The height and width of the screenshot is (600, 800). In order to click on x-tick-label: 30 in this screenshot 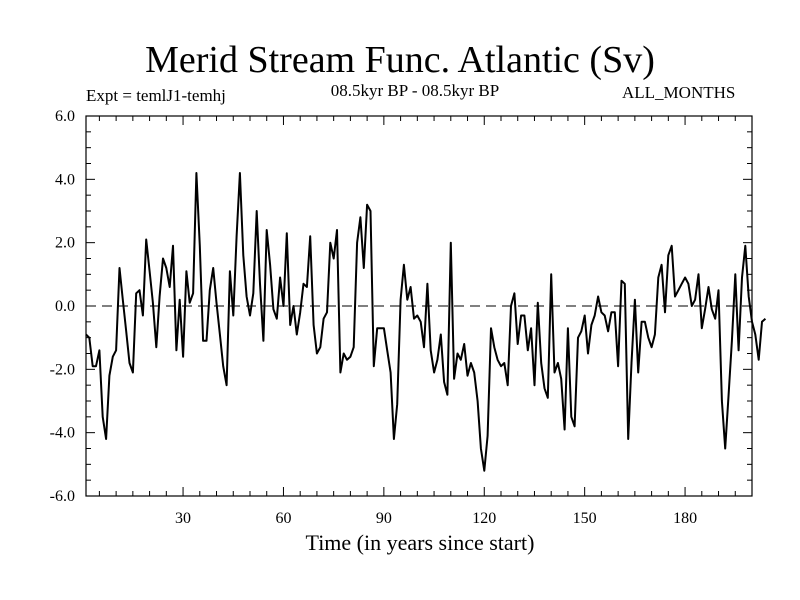, I will do `click(183, 518)`.